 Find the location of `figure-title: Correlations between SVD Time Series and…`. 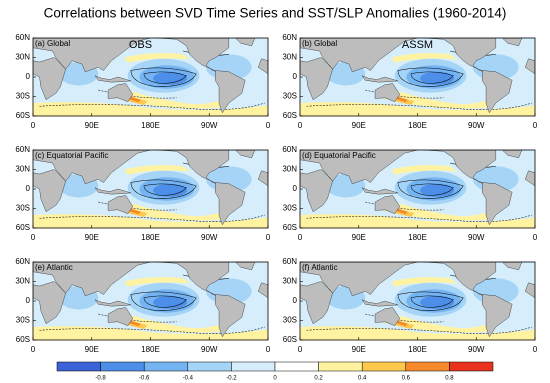

figure-title: Correlations between SVD Time Series and… is located at coordinates (275, 13).